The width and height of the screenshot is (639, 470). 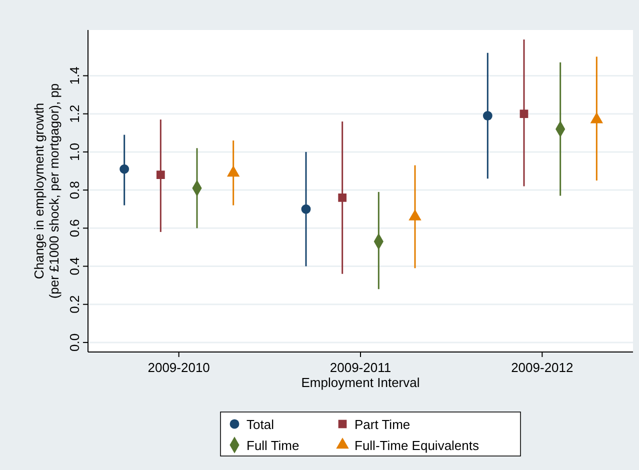 What do you see at coordinates (260, 424) in the screenshot?
I see `legend-label: Total` at bounding box center [260, 424].